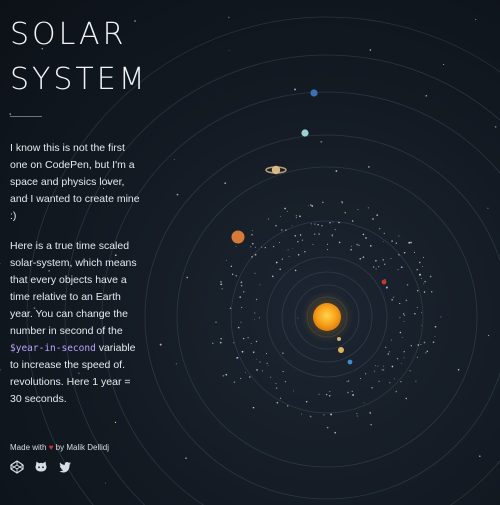  What do you see at coordinates (28, 447) in the screenshot?
I see `made-with-text: Made with` at bounding box center [28, 447].